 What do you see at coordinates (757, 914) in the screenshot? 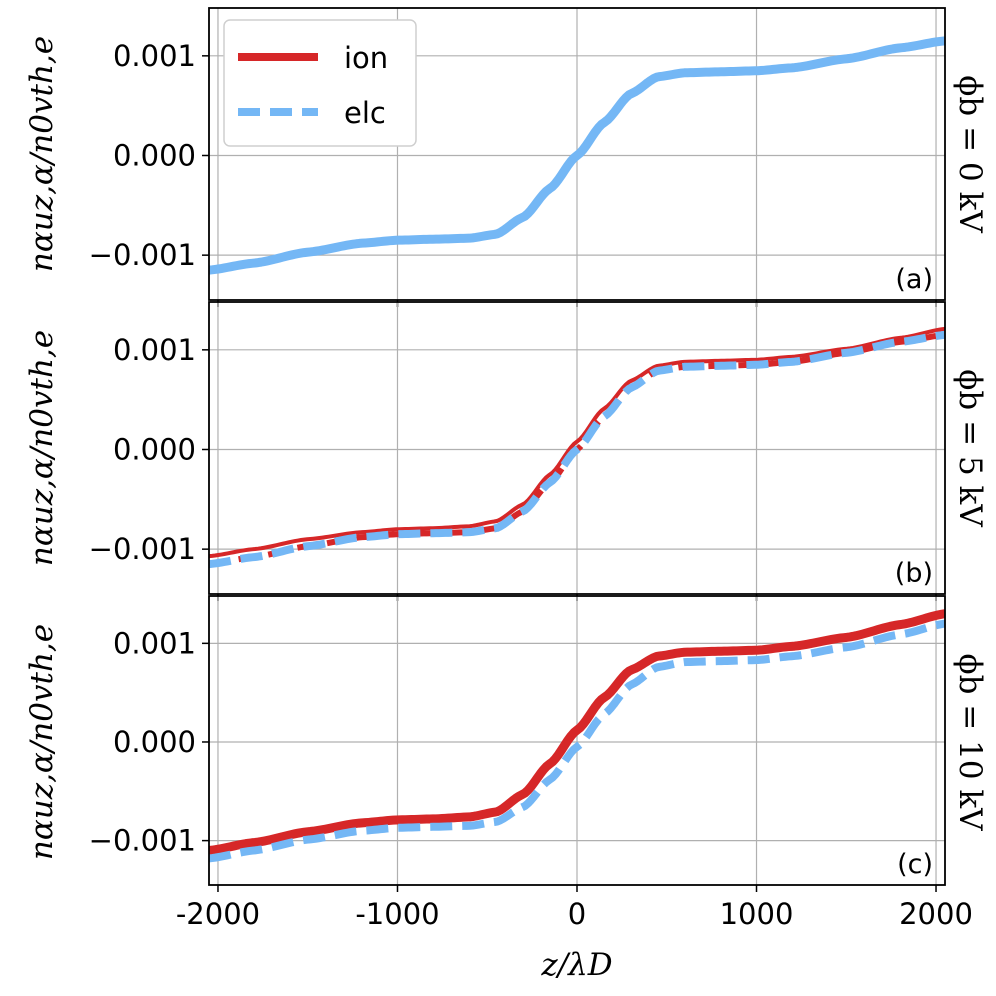
I see `x-tick-label: 1000` at bounding box center [757, 914].